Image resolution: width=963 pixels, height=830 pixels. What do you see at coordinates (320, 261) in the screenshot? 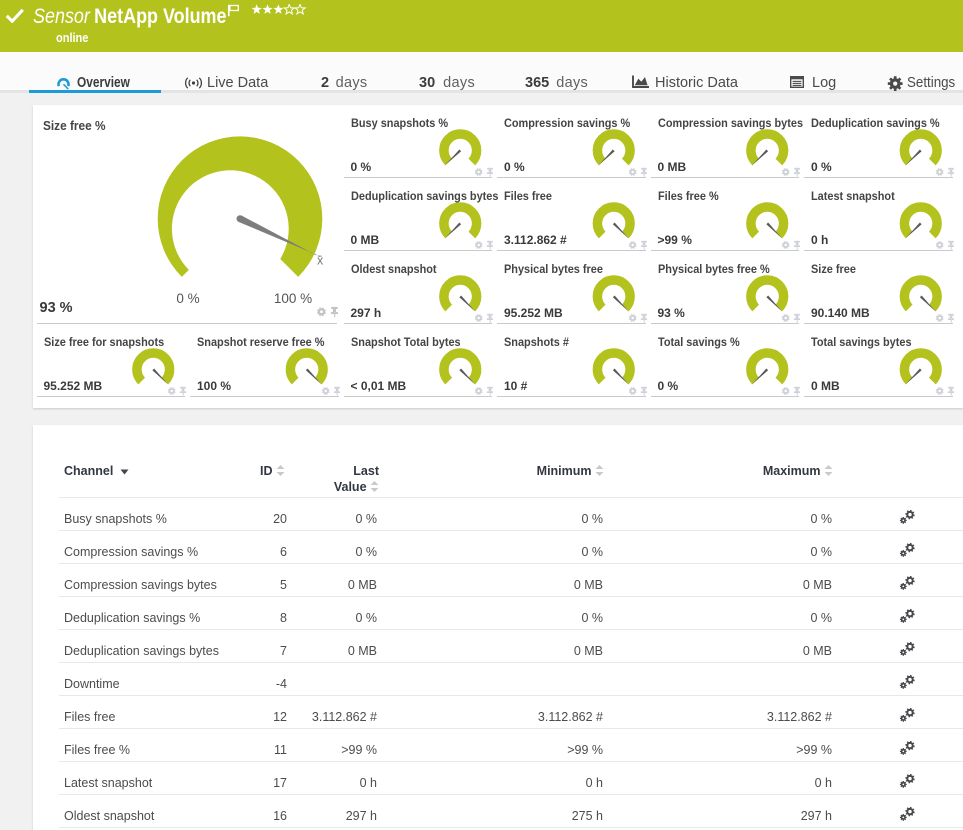
I see `svg-text: x̄` at bounding box center [320, 261].